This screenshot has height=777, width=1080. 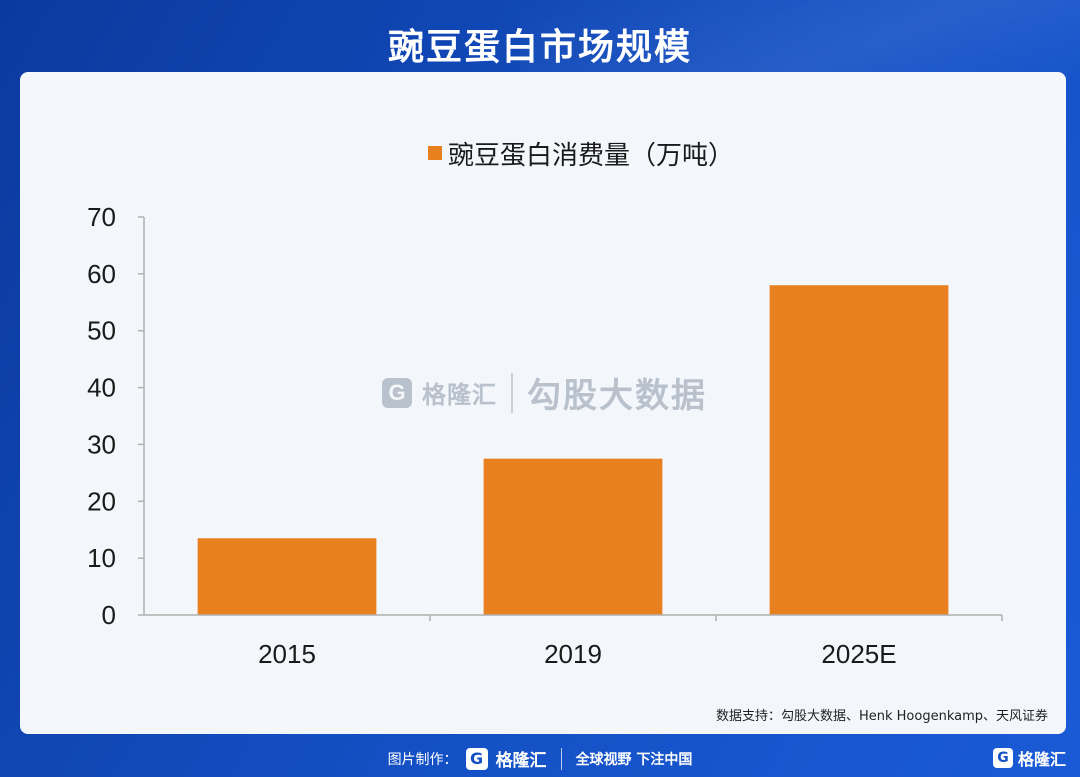 What do you see at coordinates (397, 392) in the screenshot?
I see `watermark-logo-icon: G` at bounding box center [397, 392].